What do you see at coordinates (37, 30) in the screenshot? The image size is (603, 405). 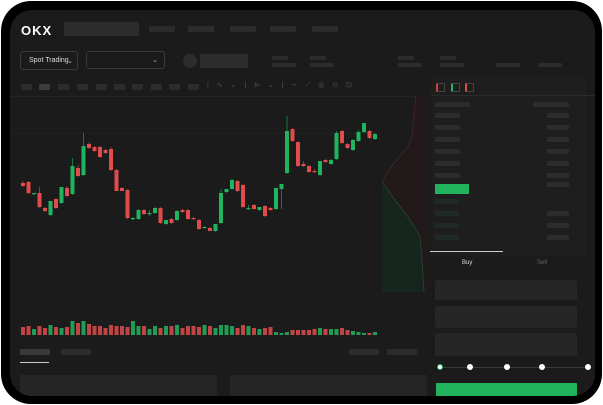 I see `okx-logo: OKX` at bounding box center [37, 30].